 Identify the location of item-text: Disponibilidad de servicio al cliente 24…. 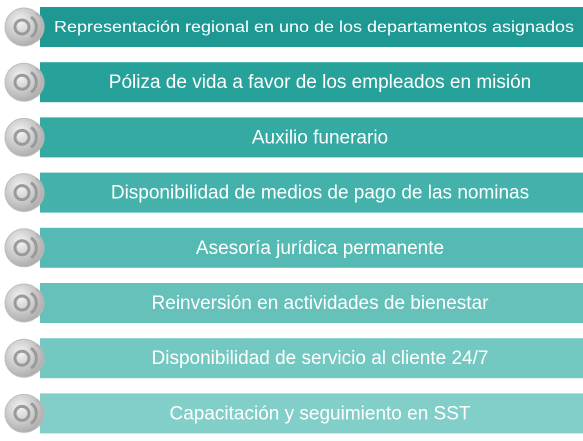
(320, 358).